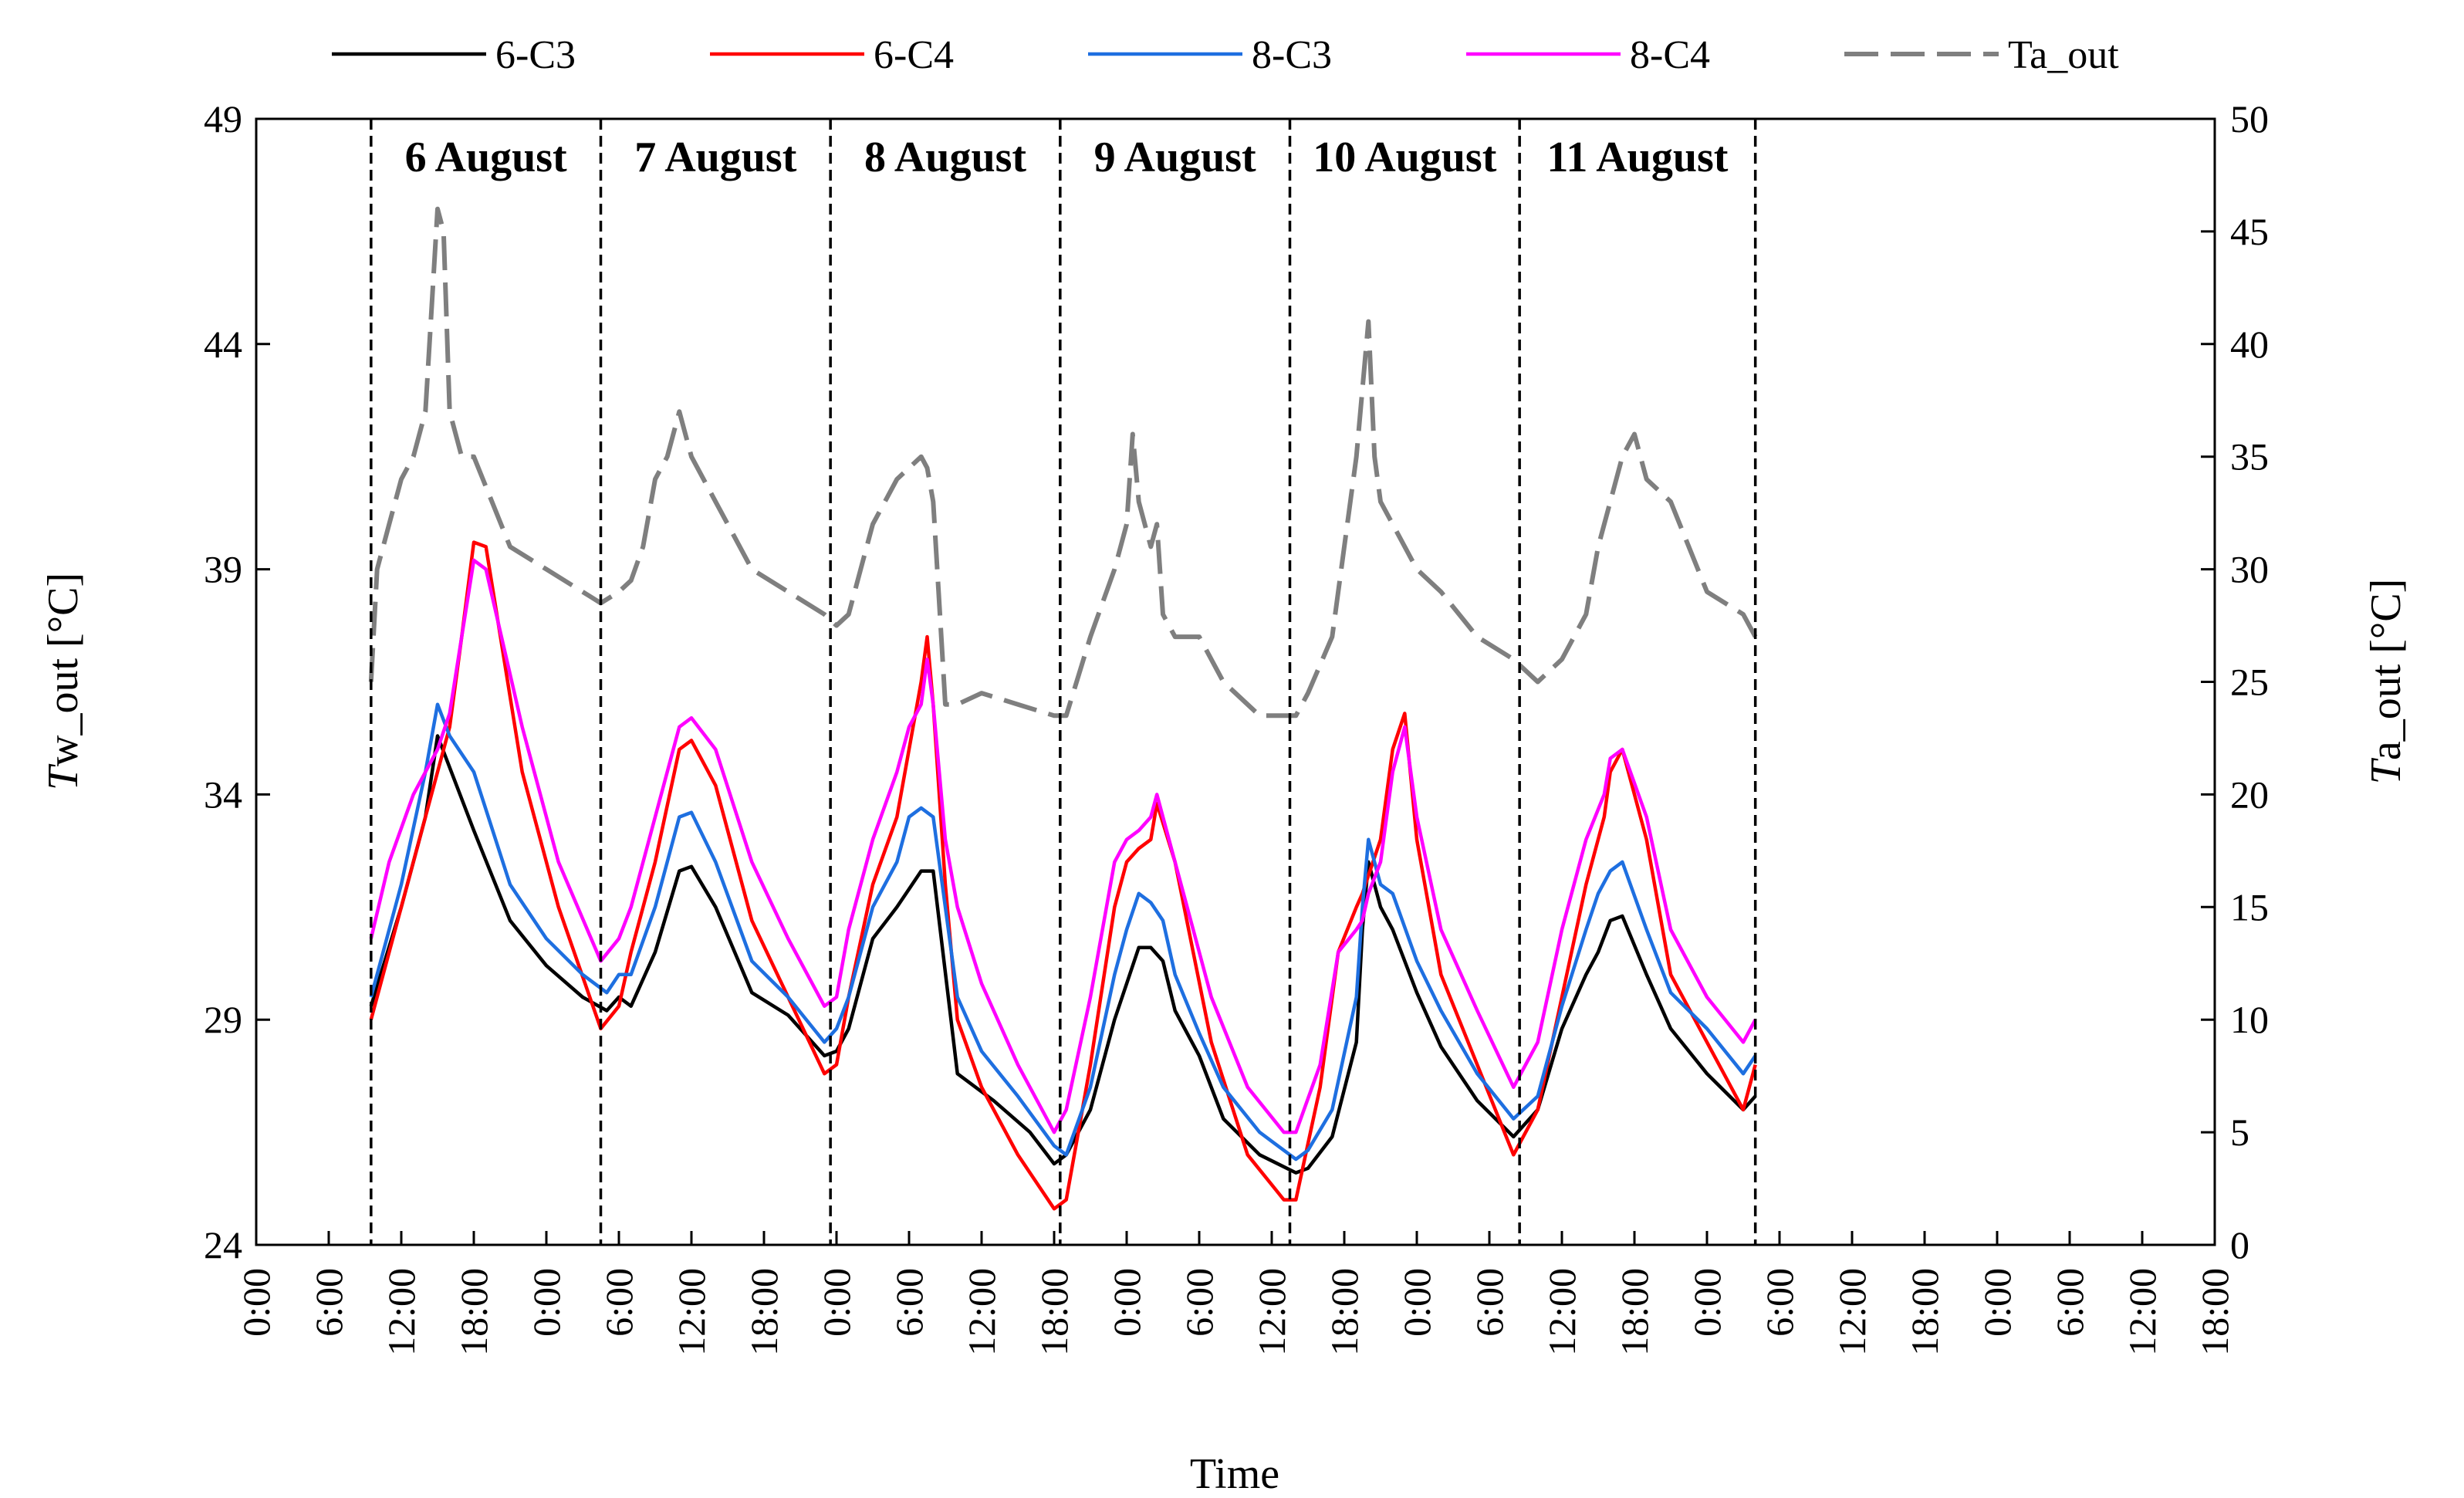 This screenshot has height=1498, width=2464. I want to click on day-label: 7 August, so click(715, 157).